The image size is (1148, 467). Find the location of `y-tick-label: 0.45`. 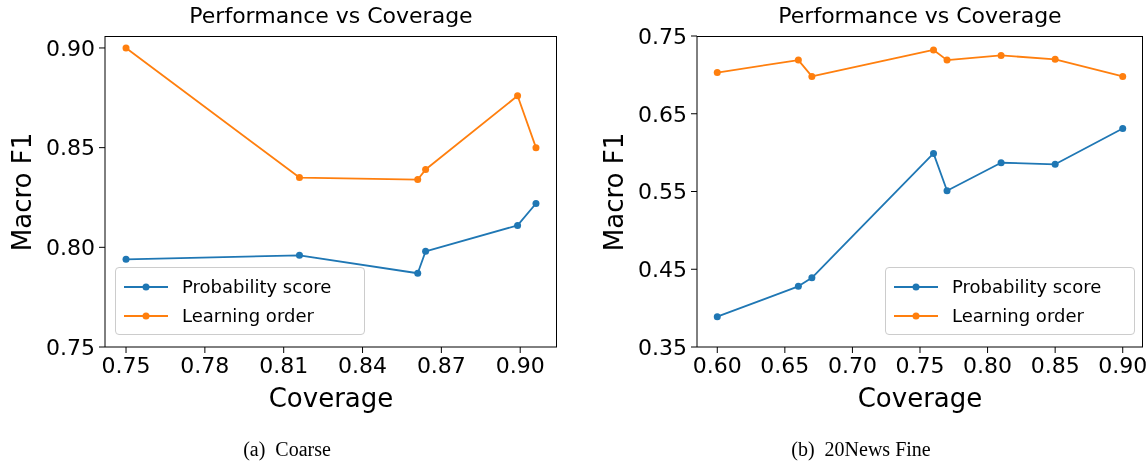

y-tick-label: 0.45 is located at coordinates (662, 270).